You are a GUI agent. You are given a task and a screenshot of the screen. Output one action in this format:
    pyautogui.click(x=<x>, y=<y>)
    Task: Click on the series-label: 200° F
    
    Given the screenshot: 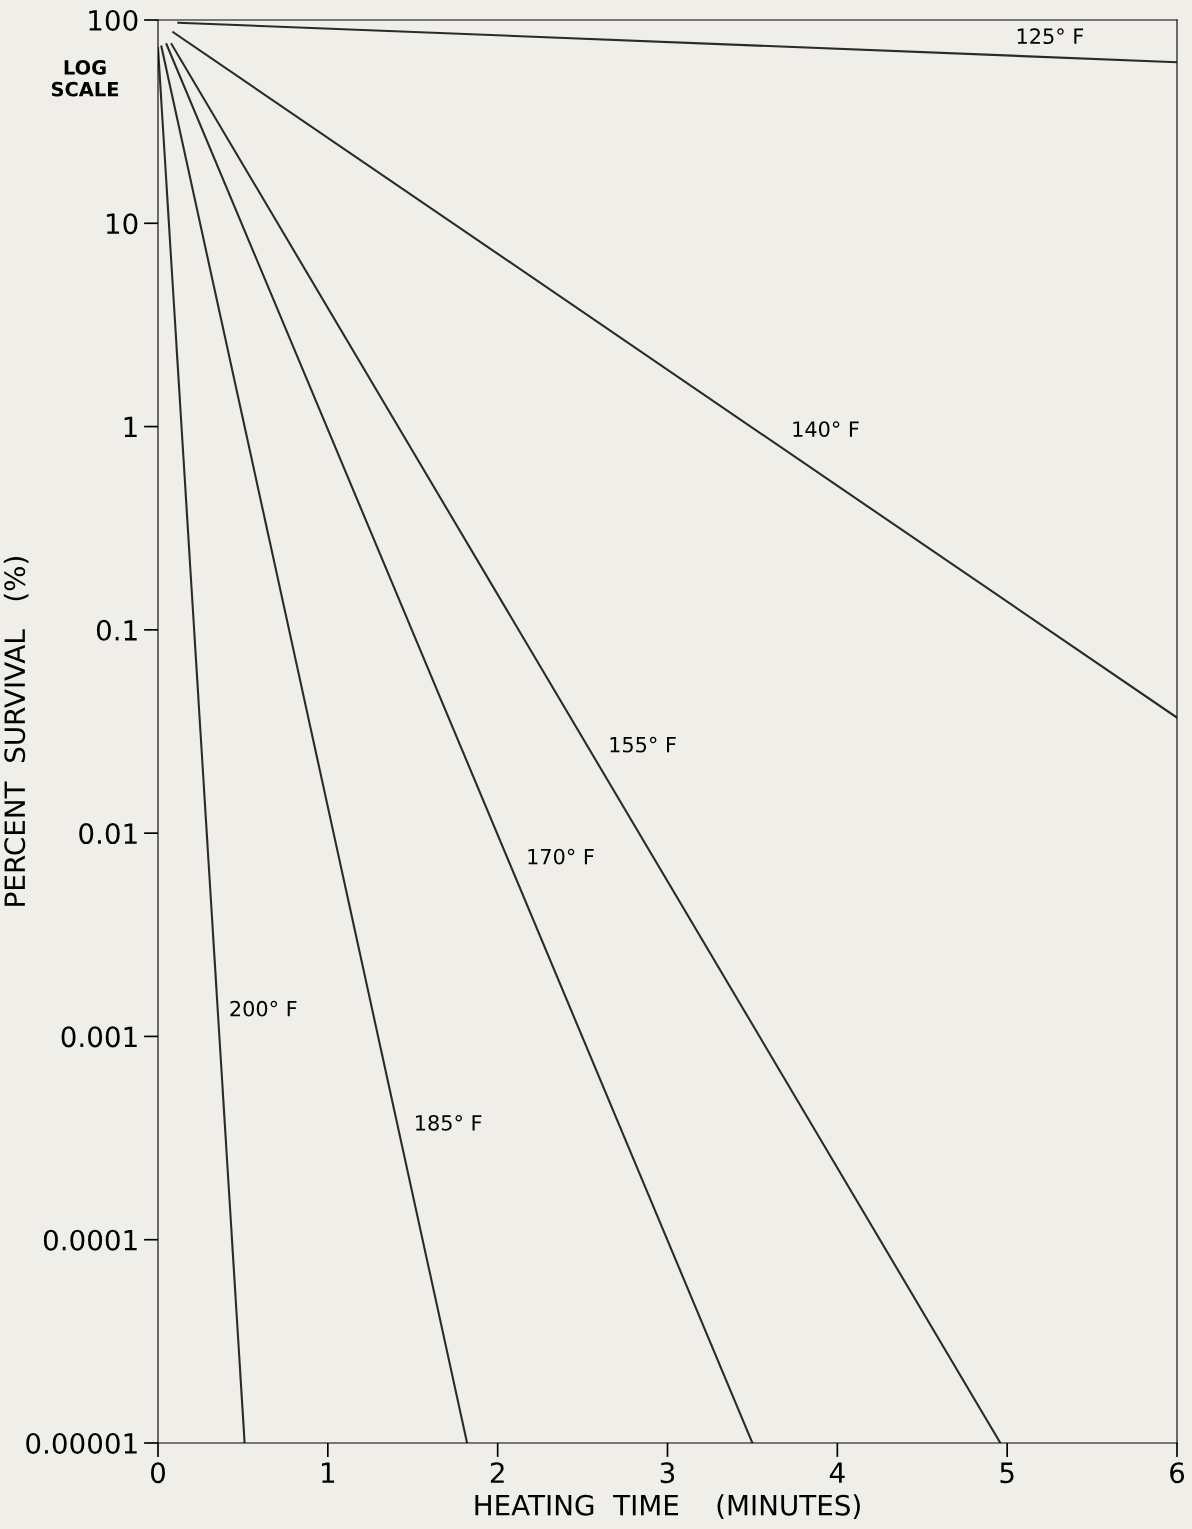 What is the action you would take?
    pyautogui.click(x=263, y=1008)
    